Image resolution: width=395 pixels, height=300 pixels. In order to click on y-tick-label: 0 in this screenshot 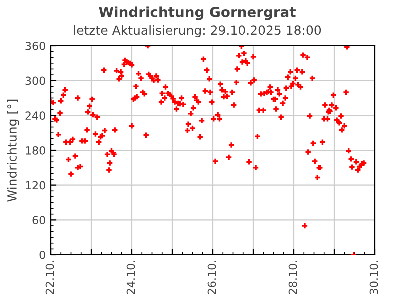, I will do `click(43, 255)`.